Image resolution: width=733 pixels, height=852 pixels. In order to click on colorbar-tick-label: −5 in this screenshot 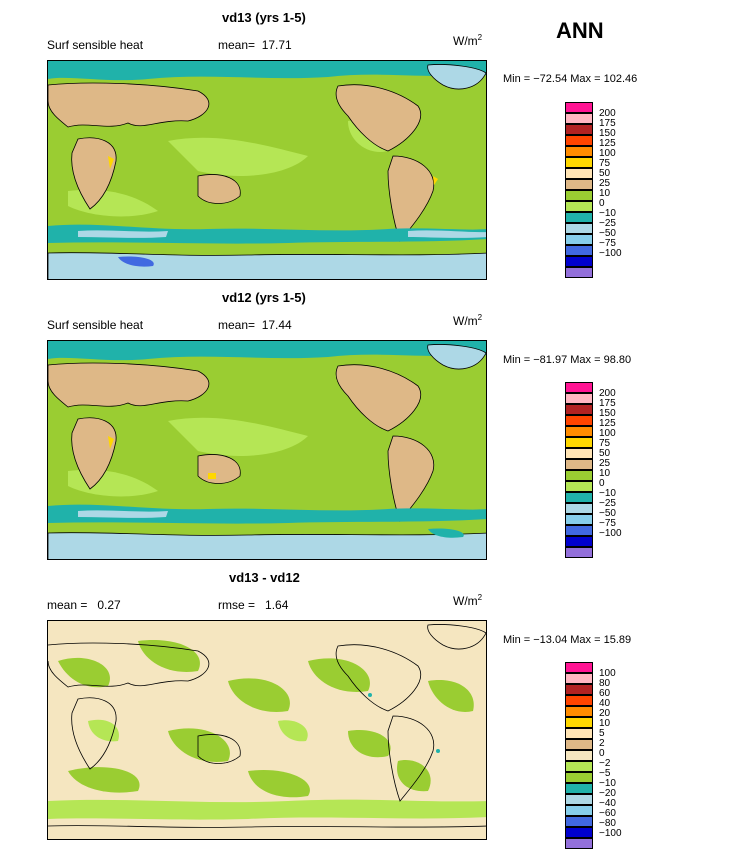, I will do `click(605, 773)`.